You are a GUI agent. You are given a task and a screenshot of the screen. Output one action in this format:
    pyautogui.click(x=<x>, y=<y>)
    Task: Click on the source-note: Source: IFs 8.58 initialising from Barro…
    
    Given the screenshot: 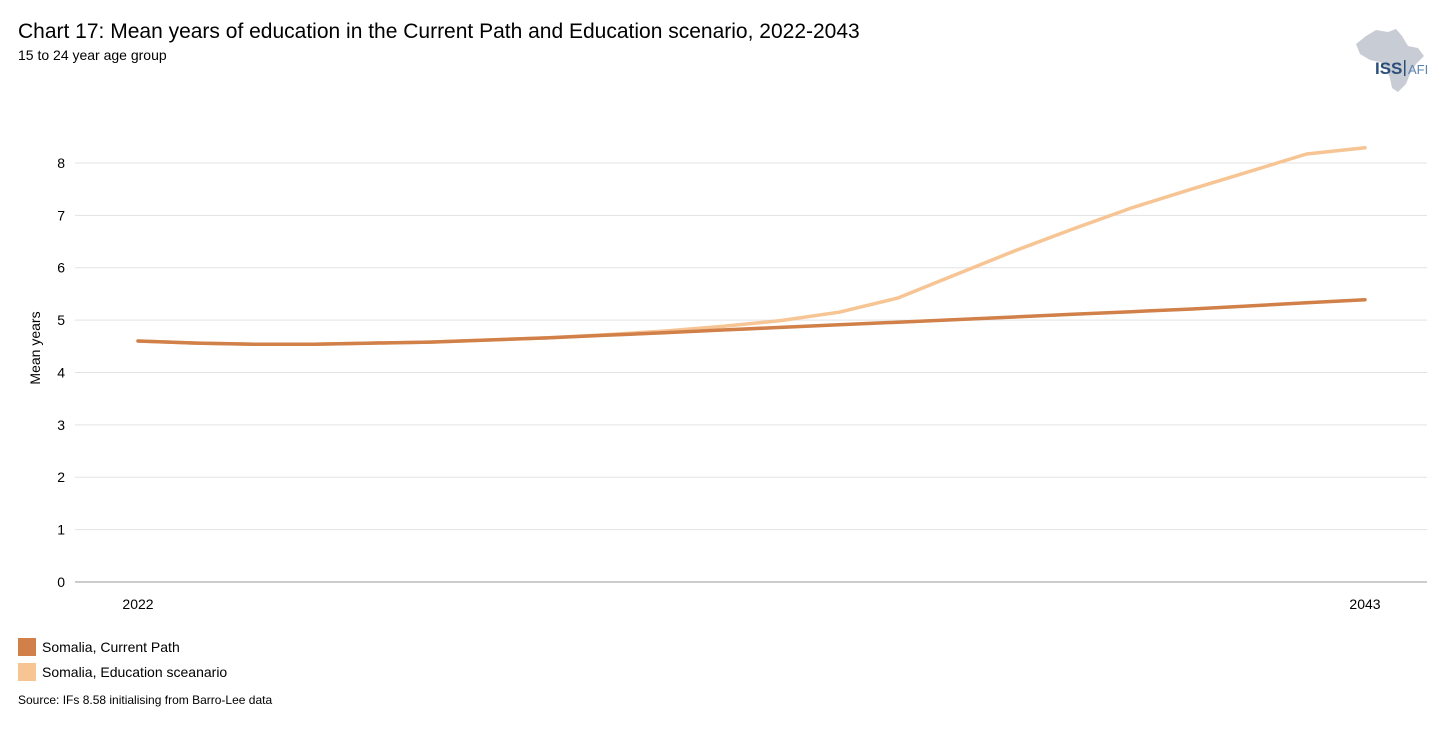 What is the action you would take?
    pyautogui.click(x=145, y=700)
    